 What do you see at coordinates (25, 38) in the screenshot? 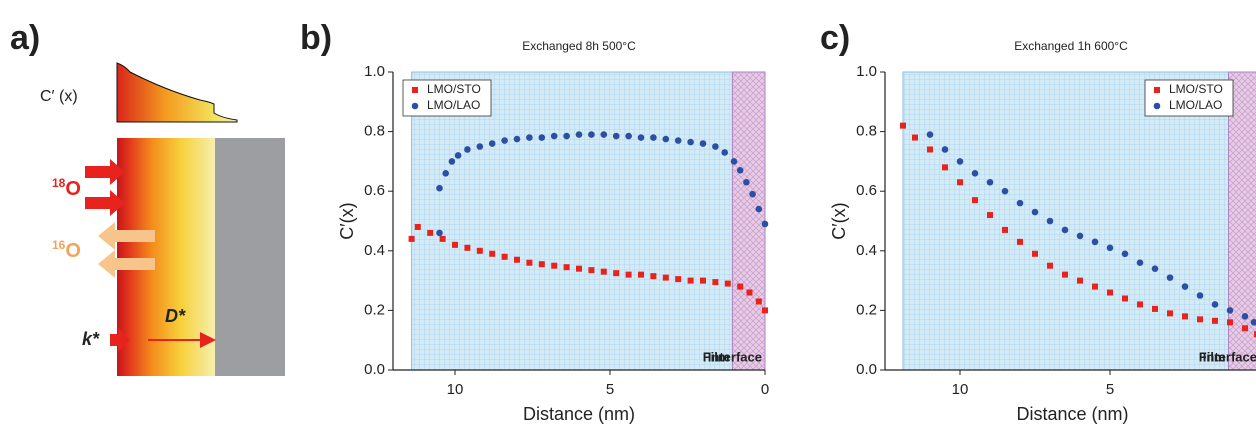
I see `panel-label: a)` at bounding box center [25, 38].